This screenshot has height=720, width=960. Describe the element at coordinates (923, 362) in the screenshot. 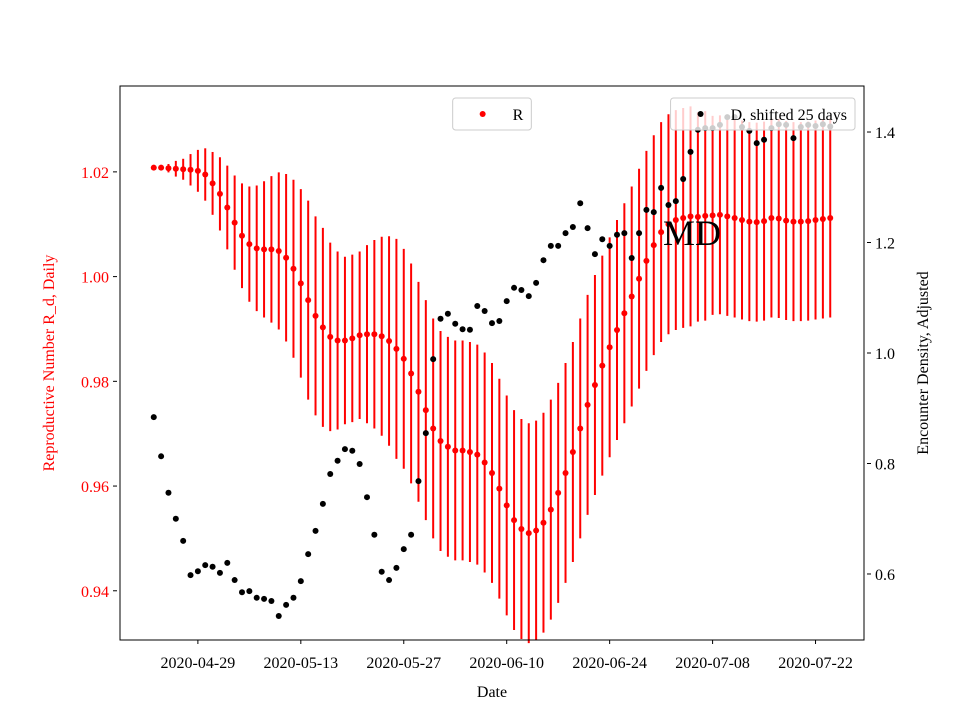

I see `y2-axis-label: Encounter Density, Adjusted` at that location.